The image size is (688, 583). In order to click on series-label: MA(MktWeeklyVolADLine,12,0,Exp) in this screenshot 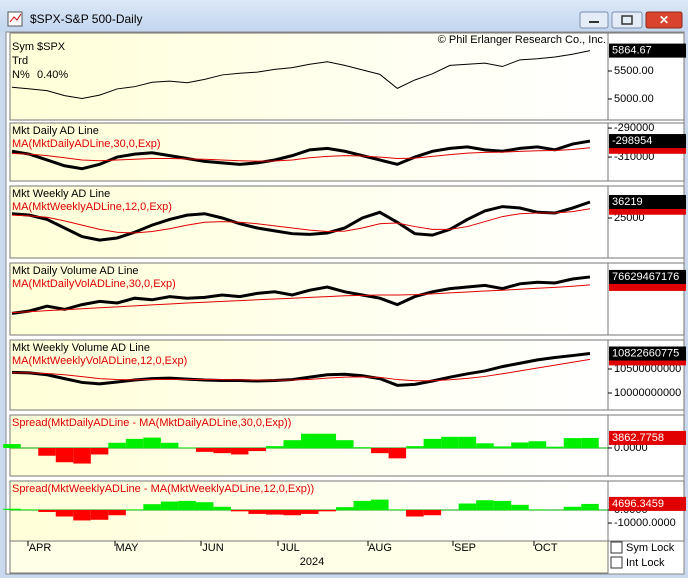, I will do `click(99, 361)`.